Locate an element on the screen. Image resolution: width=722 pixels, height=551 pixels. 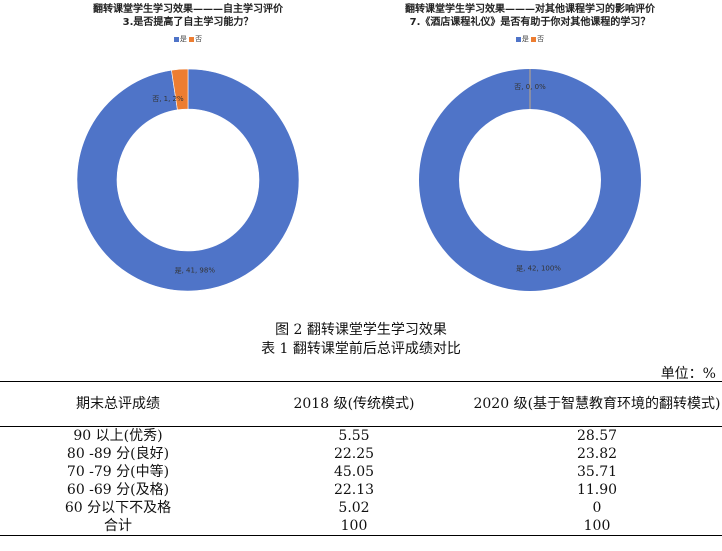
table-caption: 表 1 翻转课堂前后总评成绩对比 is located at coordinates (361, 349).